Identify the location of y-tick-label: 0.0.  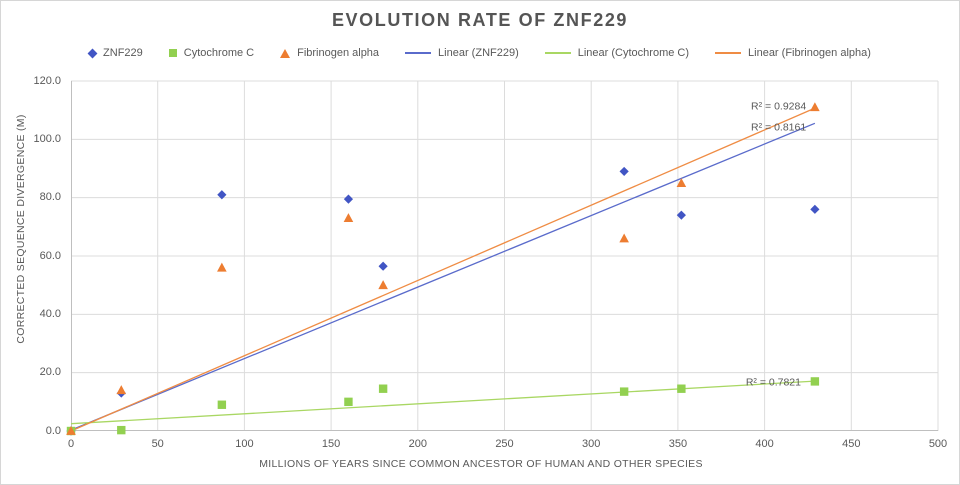
(53, 430).